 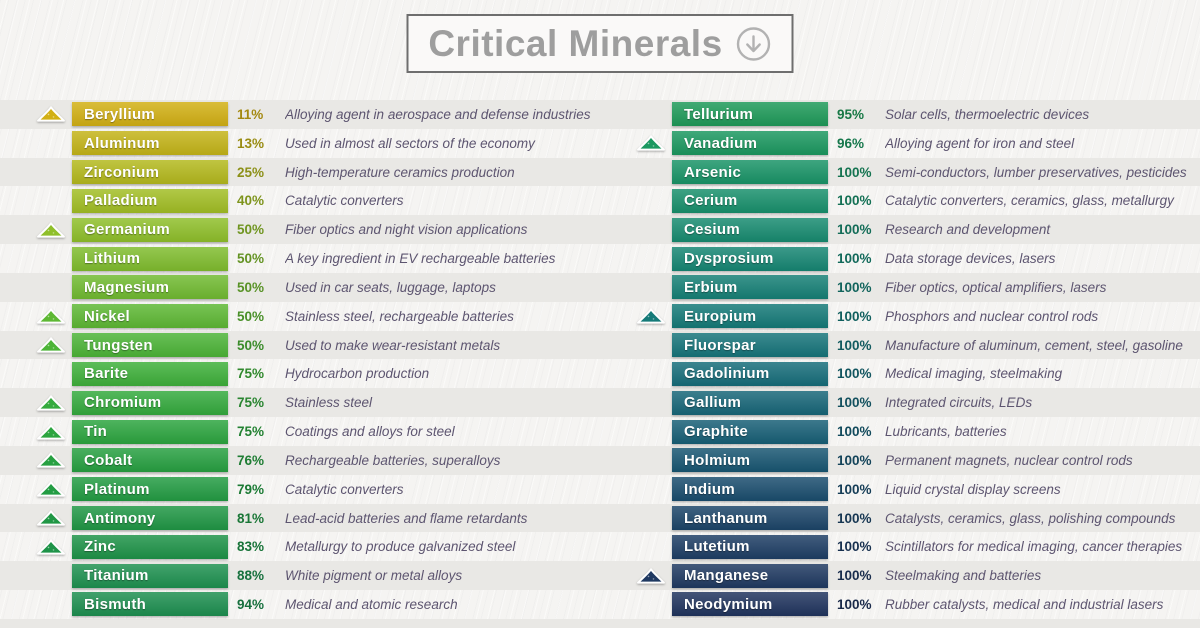 I want to click on percent-value: 83%, so click(x=251, y=547).